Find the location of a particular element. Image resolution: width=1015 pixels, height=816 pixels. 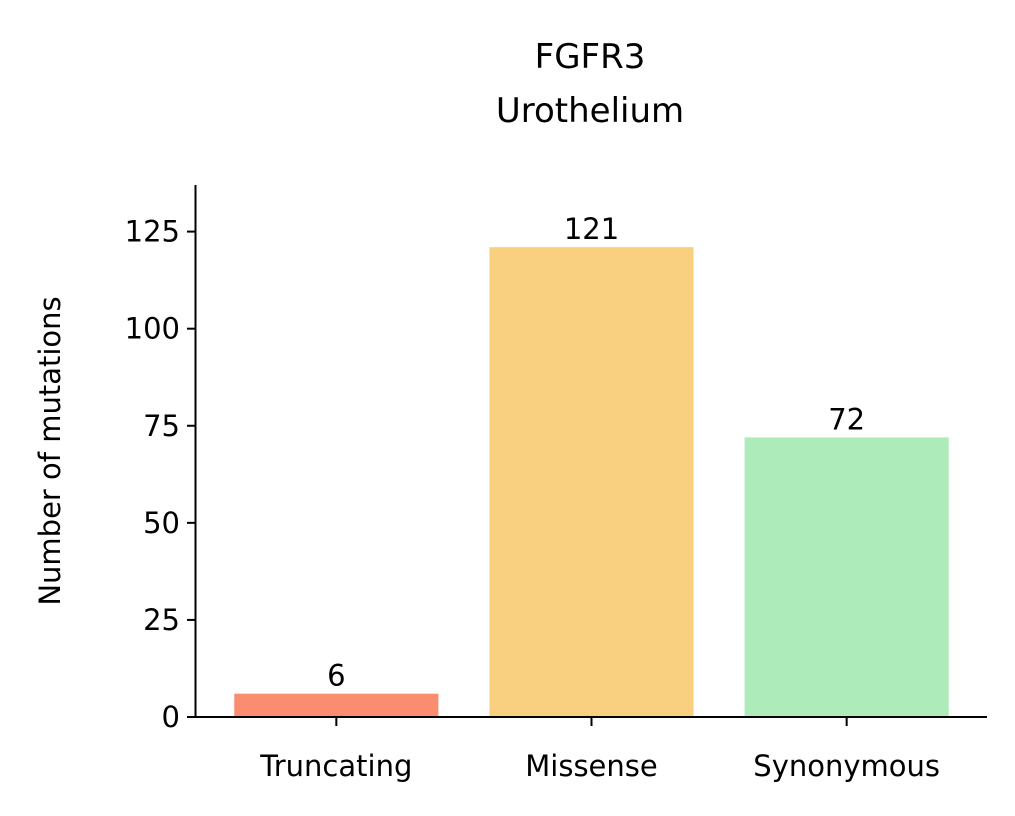

y-tick-label: 50 is located at coordinates (161, 523).